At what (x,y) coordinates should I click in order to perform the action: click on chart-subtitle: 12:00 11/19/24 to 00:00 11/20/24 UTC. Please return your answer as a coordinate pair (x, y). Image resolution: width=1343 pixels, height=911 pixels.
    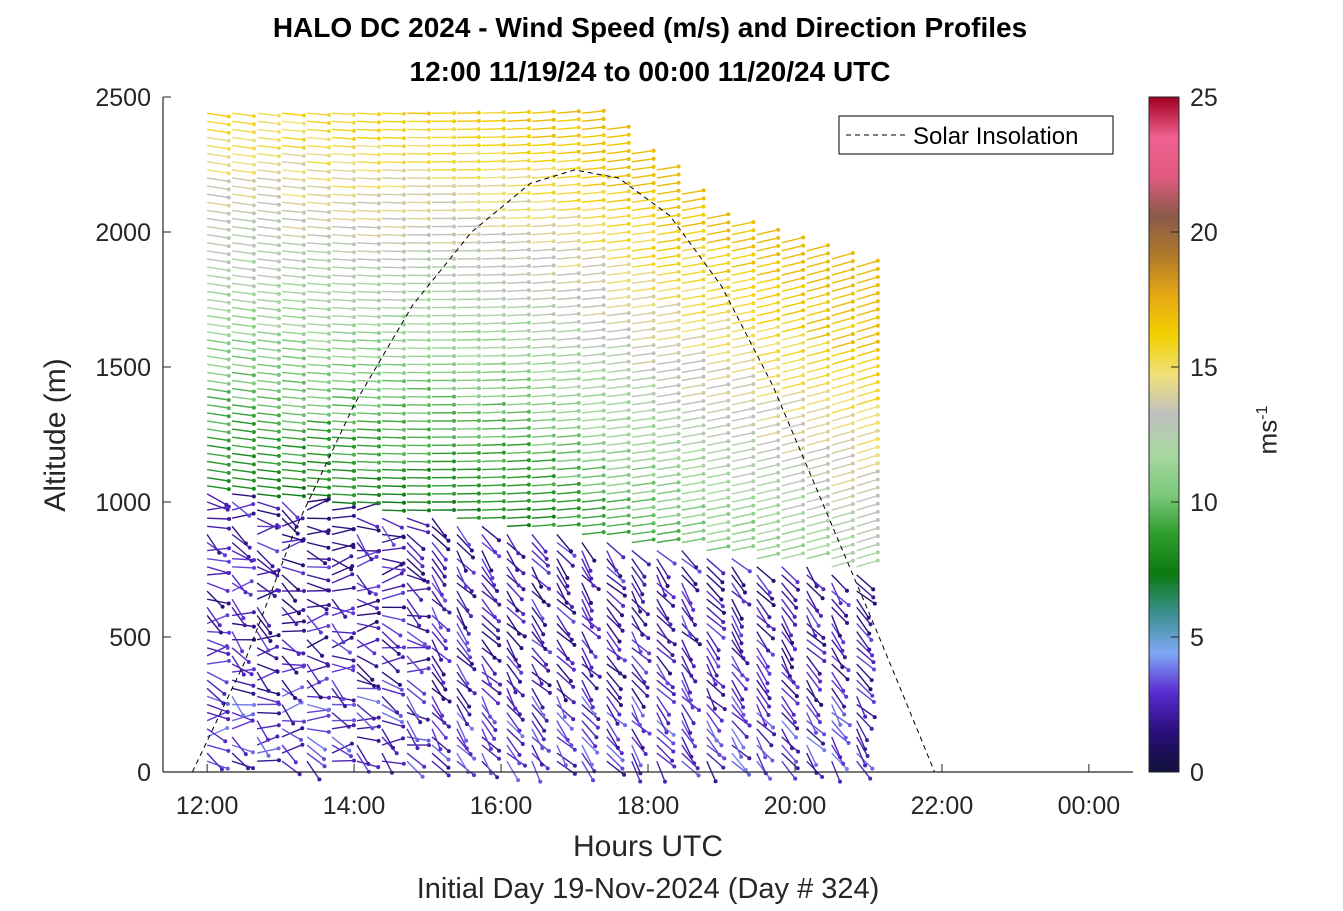
    Looking at the image, I should click on (650, 71).